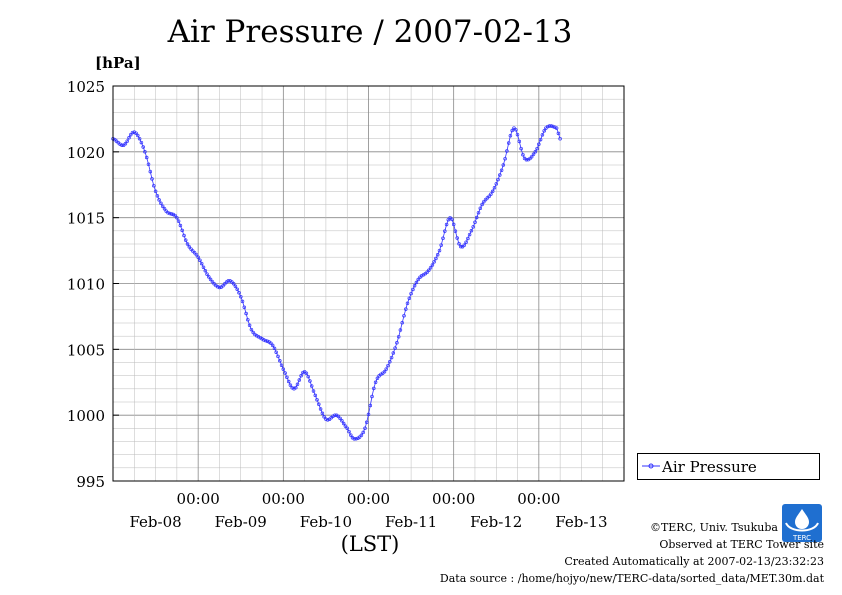 The image size is (842, 595). I want to click on credit-observed: Observed at TERC Tower site, so click(741, 544).